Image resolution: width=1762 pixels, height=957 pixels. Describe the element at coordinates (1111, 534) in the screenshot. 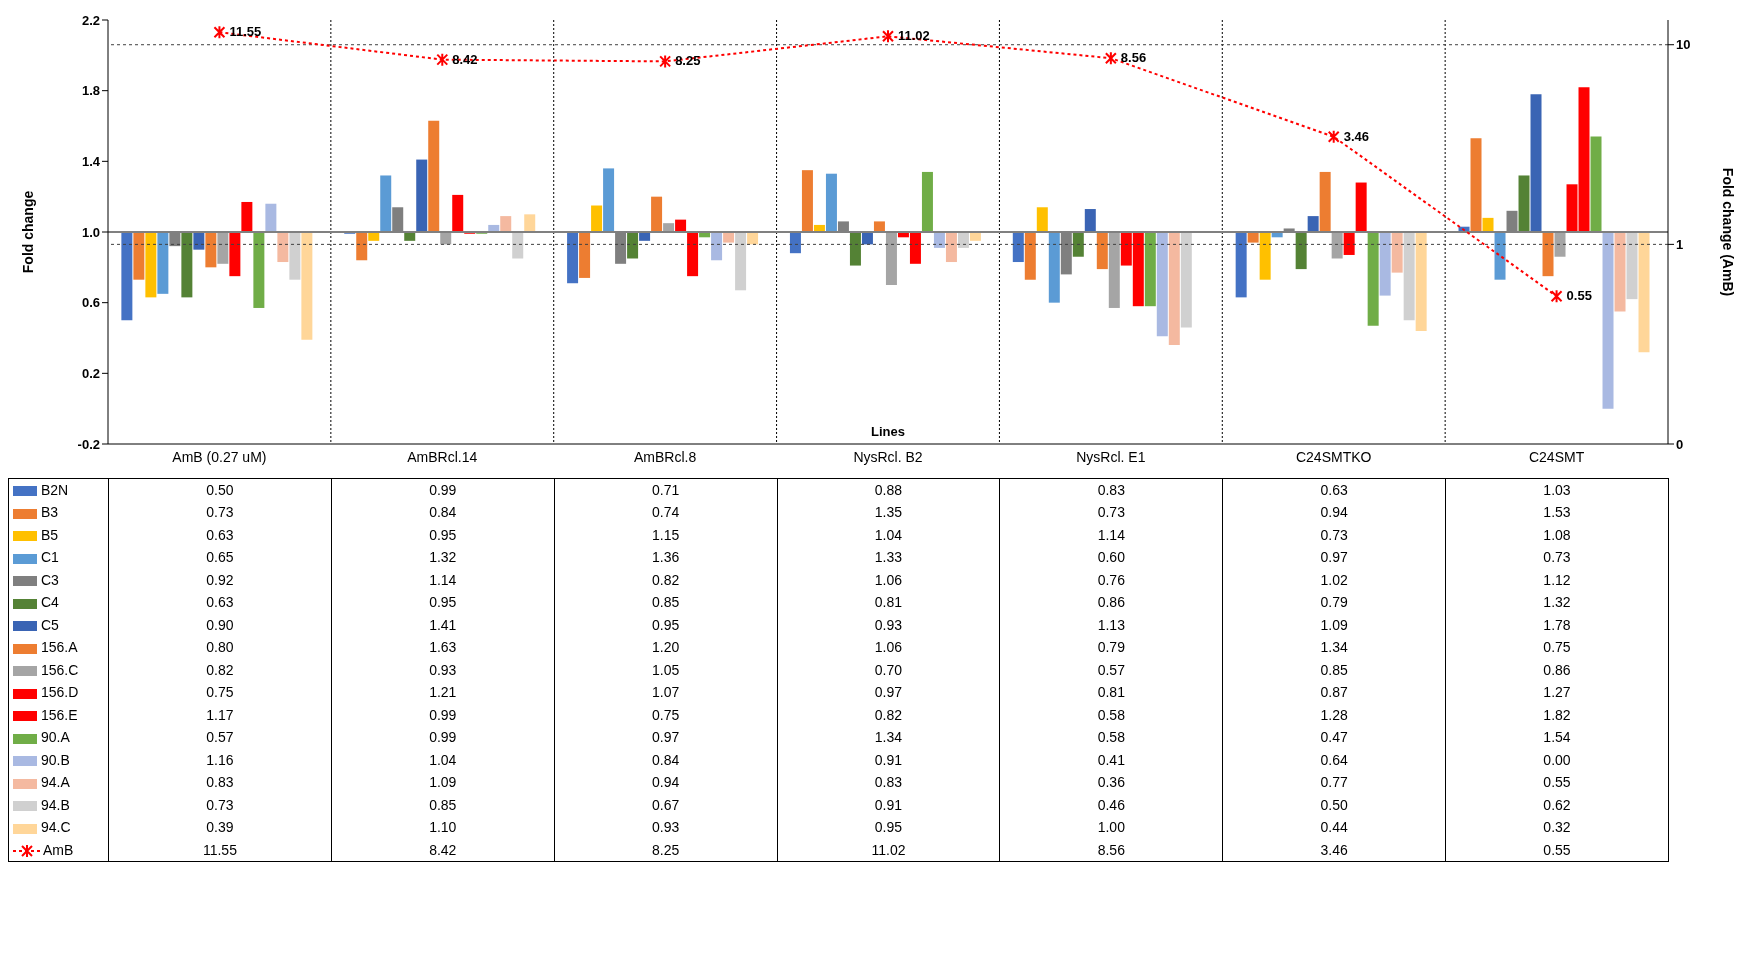

I see `data-label: 1.14` at that location.